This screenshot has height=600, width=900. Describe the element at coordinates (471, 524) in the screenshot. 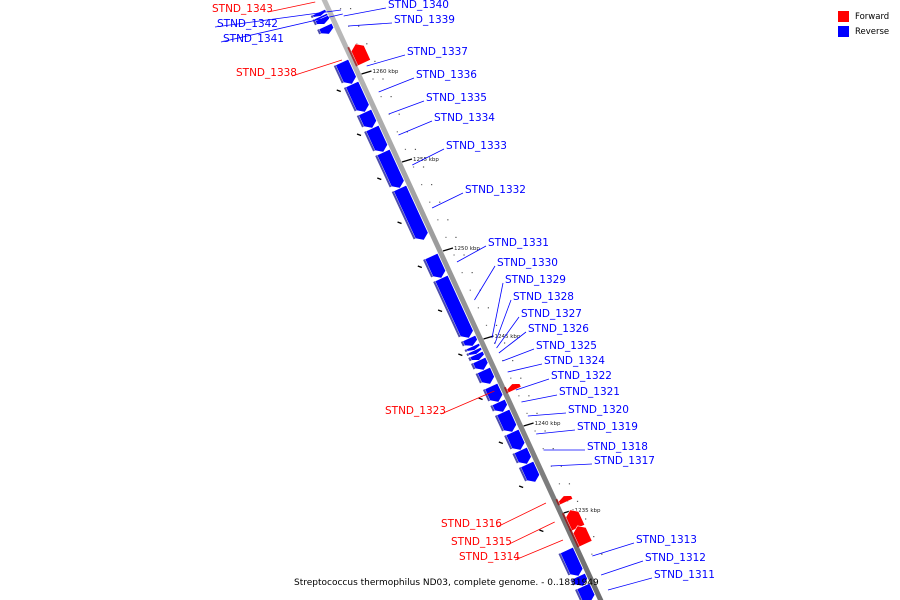

I see `gene-label: STND_1316` at that location.